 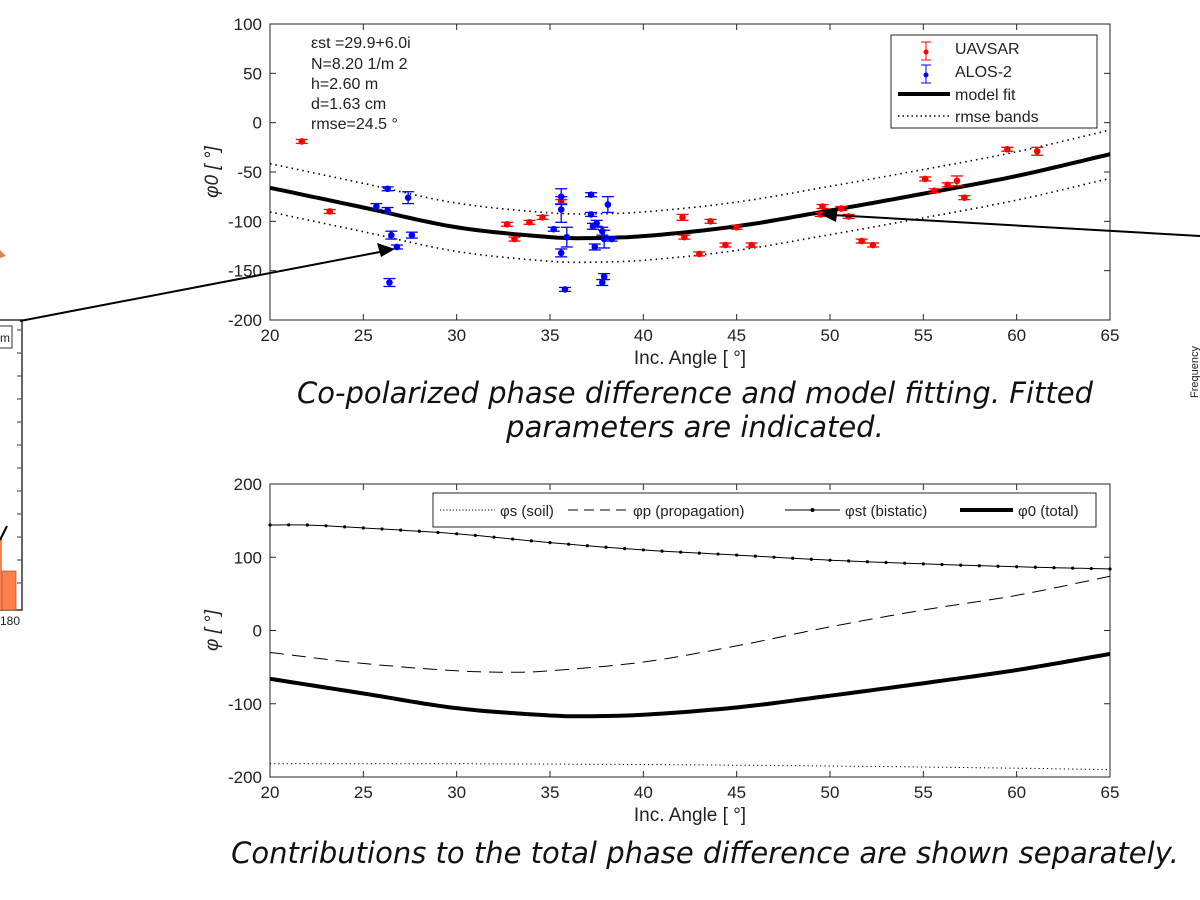 I want to click on arrow-line-left, so click(x=202, y=286).